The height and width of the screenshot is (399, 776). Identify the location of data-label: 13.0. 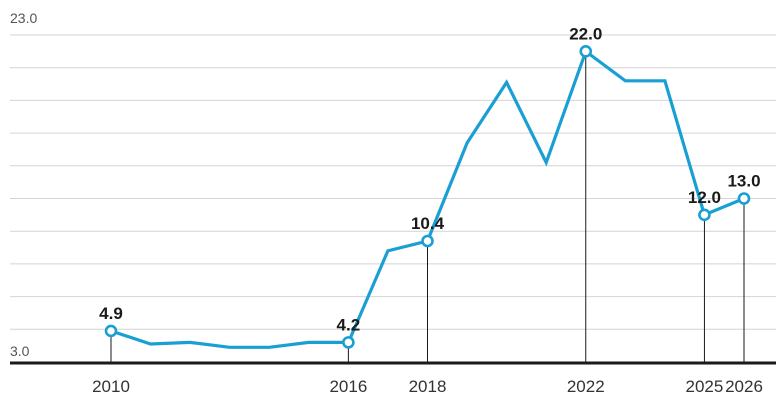
(743, 181).